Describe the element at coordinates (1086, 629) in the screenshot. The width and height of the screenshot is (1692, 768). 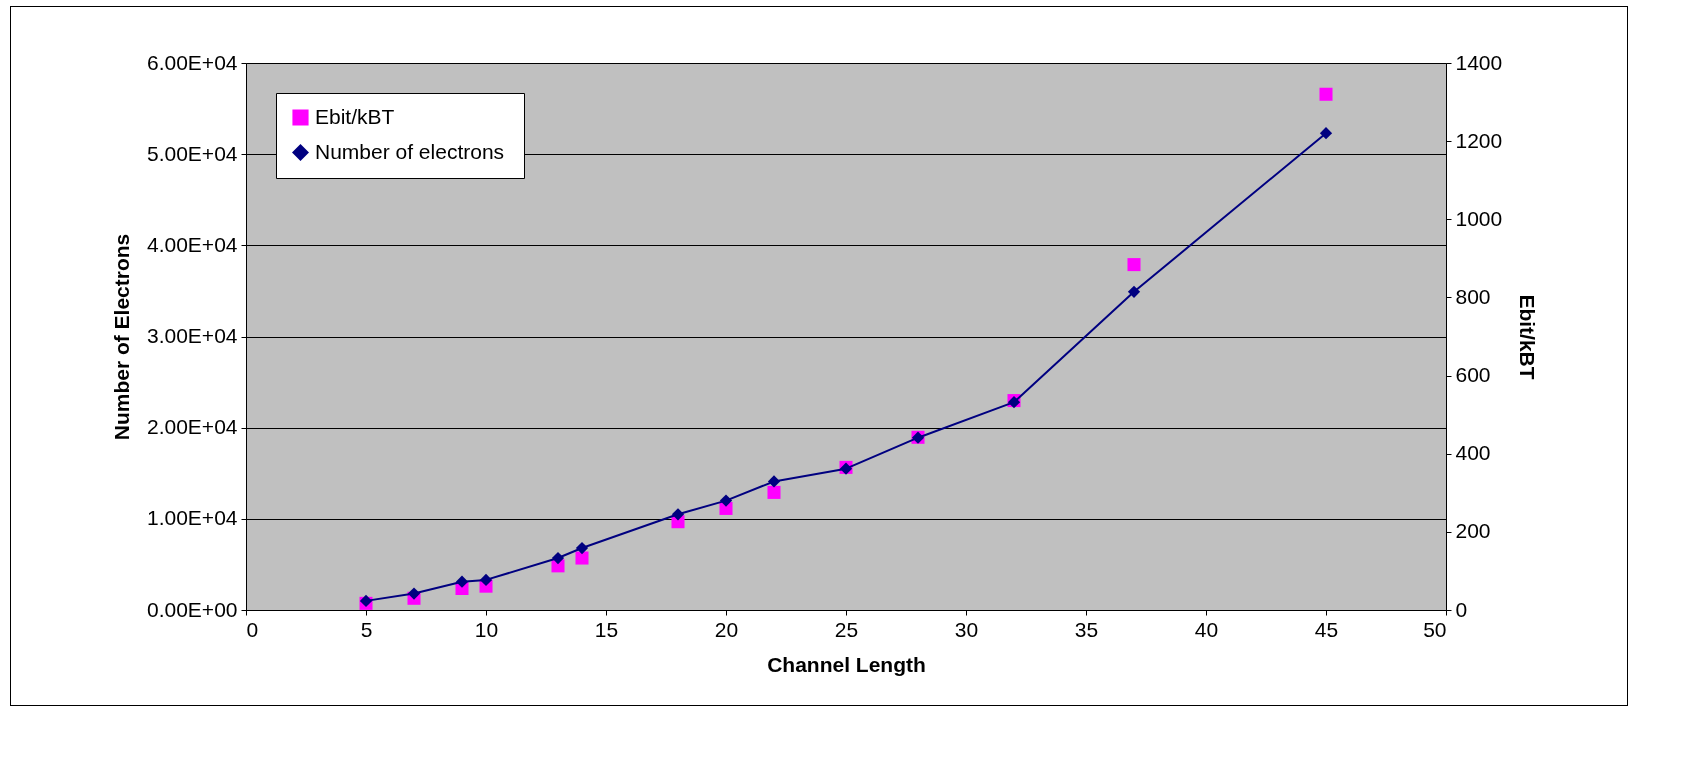
I see `x-tick-label: 35` at that location.